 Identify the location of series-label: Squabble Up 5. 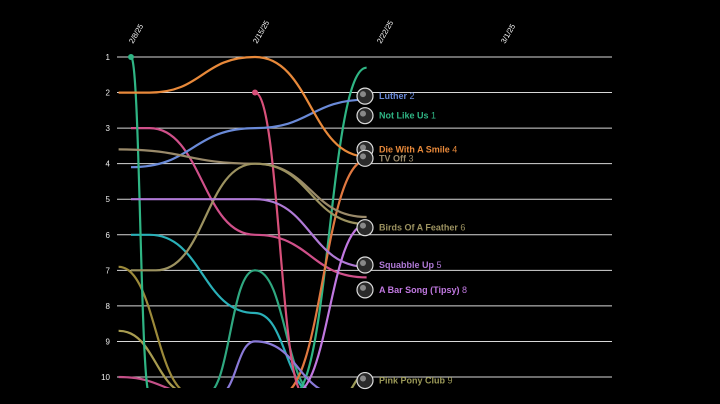
(410, 265).